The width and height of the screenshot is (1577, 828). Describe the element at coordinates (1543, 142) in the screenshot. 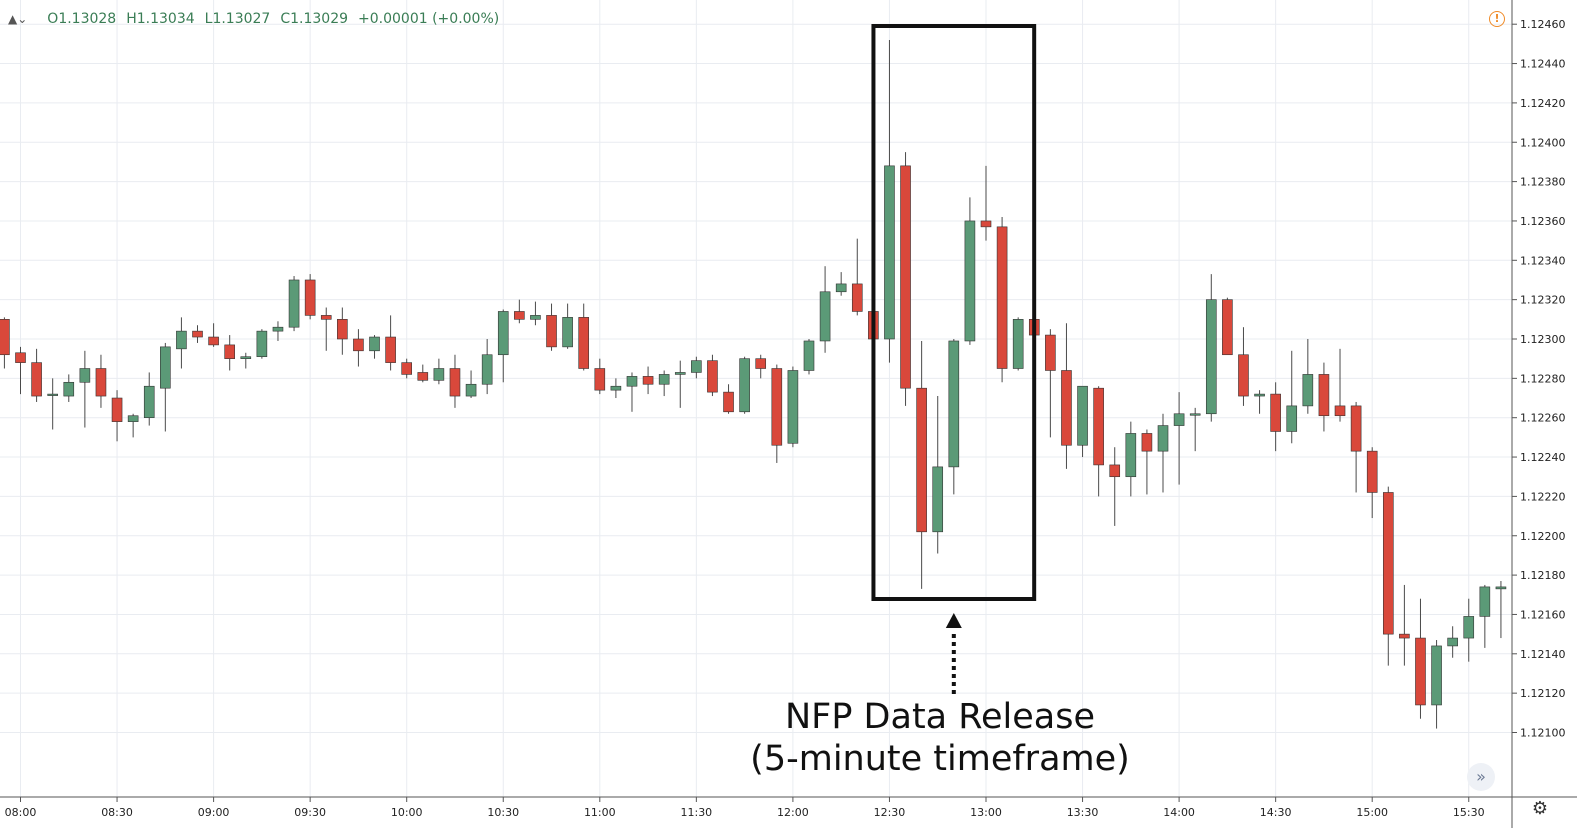

I see `y-tick-label: 1.12400` at that location.